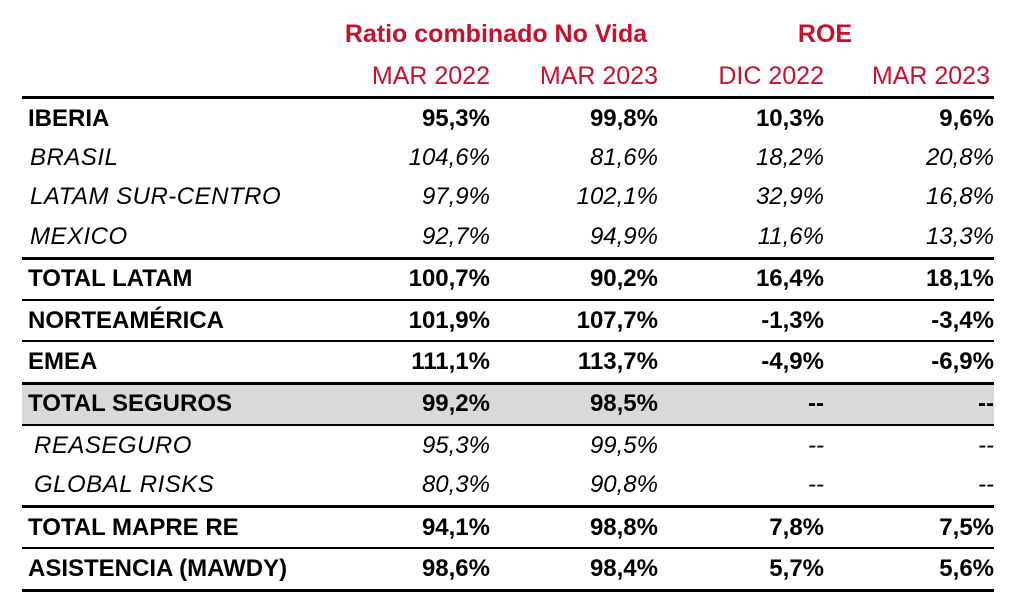  What do you see at coordinates (790, 236) in the screenshot?
I see `value-cell: 11,6%` at bounding box center [790, 236].